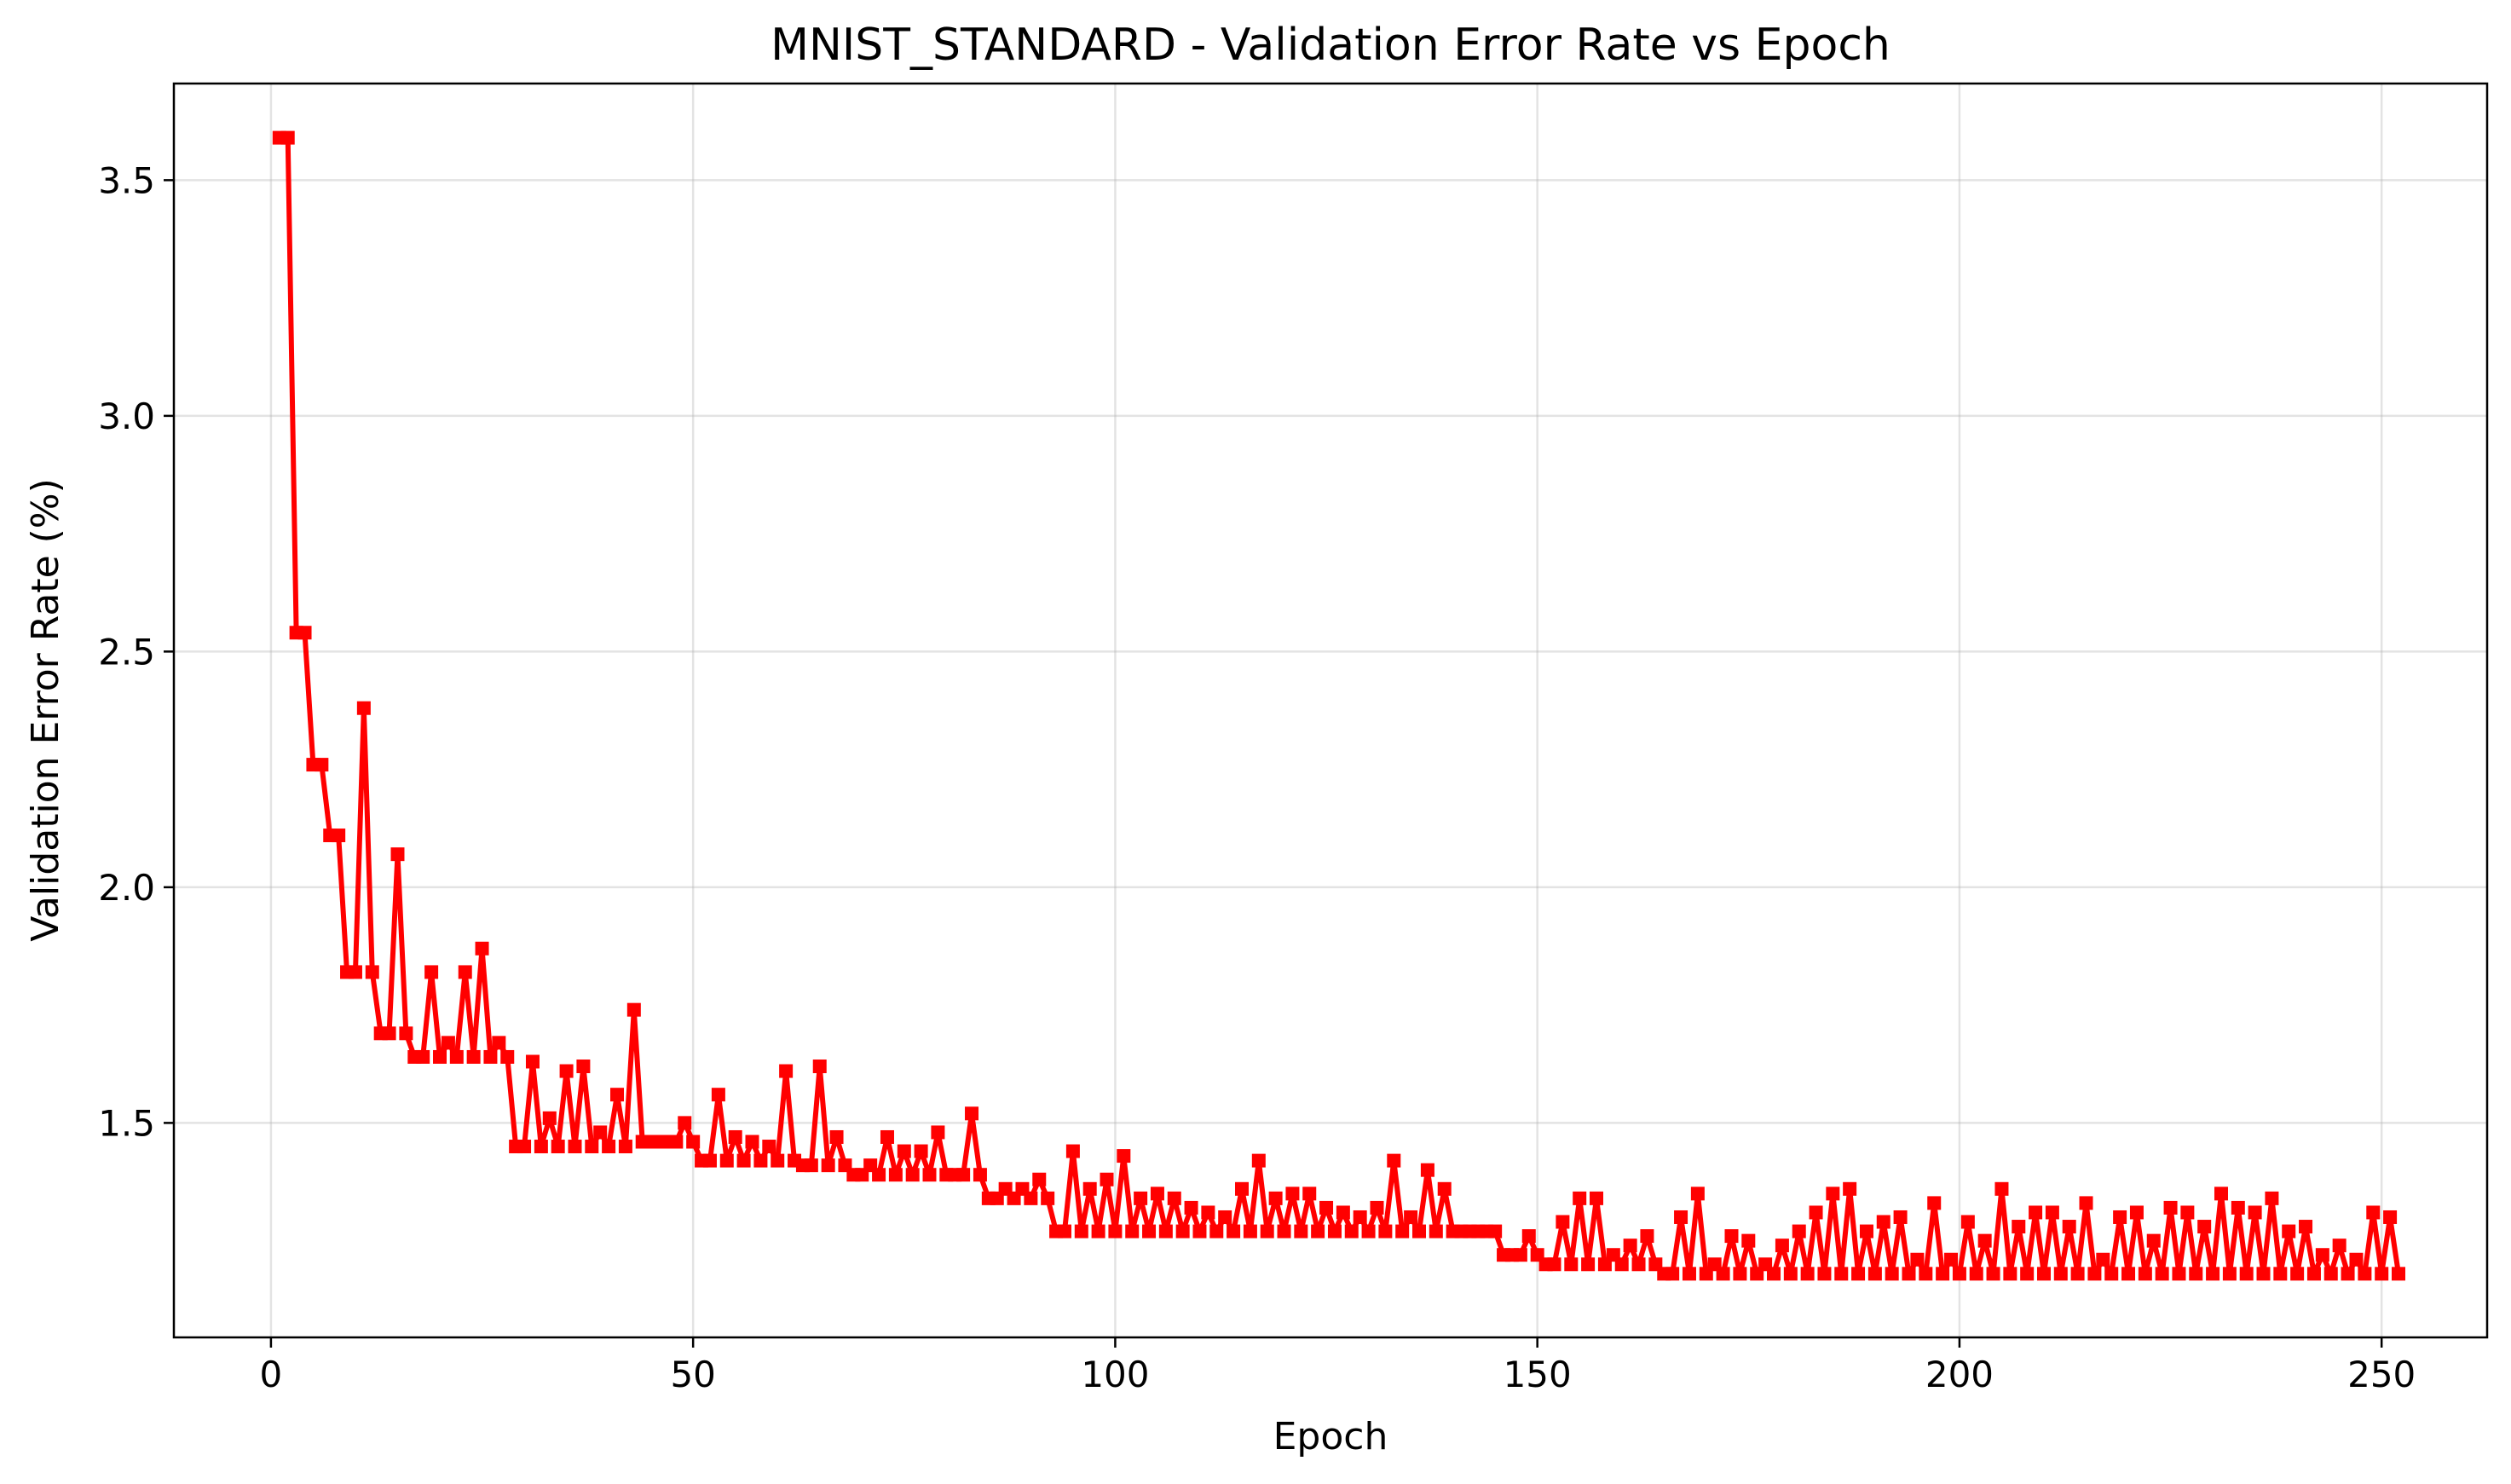 The height and width of the screenshot is (1484, 2511). Describe the element at coordinates (126, 416) in the screenshot. I see `y-tick-label: 3.0` at that location.